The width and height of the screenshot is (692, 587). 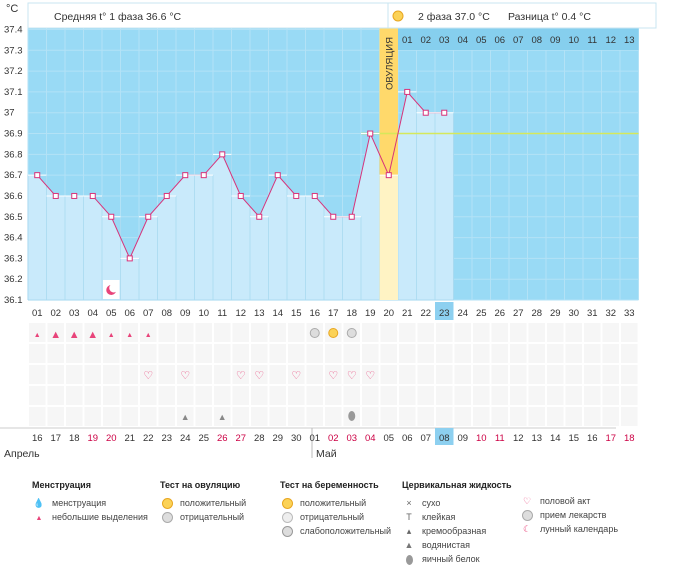 What do you see at coordinates (326, 454) in the screenshot?
I see `month-may: Май` at bounding box center [326, 454].